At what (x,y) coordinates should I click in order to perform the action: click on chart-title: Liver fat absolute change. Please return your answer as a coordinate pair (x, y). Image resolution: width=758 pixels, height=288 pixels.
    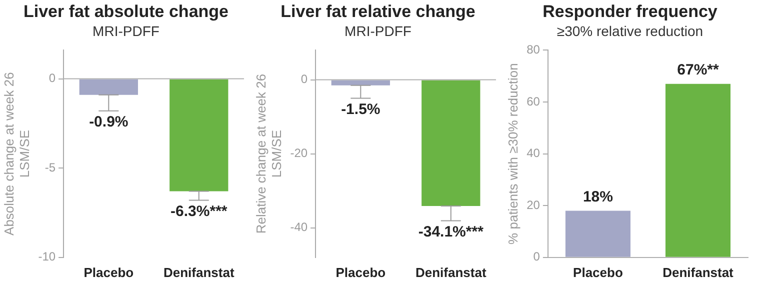
    Looking at the image, I should click on (126, 12).